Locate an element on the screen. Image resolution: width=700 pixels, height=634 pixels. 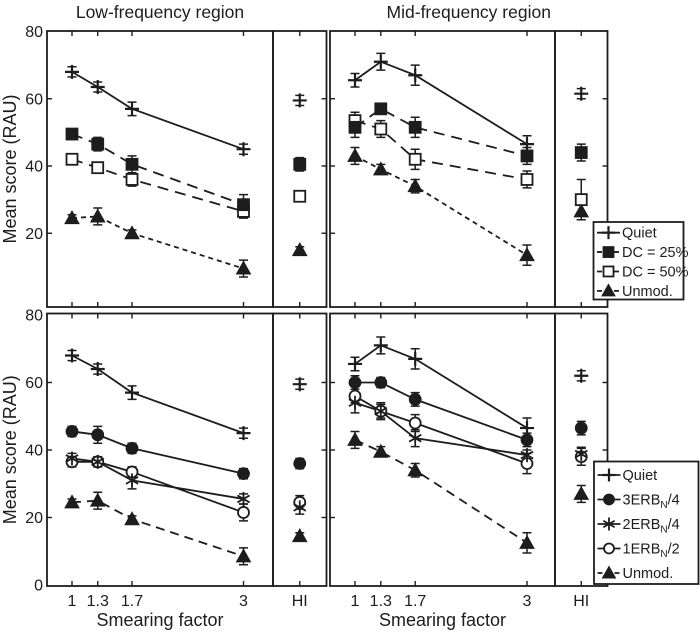
legend-label: DC = 50% is located at coordinates (655, 272).